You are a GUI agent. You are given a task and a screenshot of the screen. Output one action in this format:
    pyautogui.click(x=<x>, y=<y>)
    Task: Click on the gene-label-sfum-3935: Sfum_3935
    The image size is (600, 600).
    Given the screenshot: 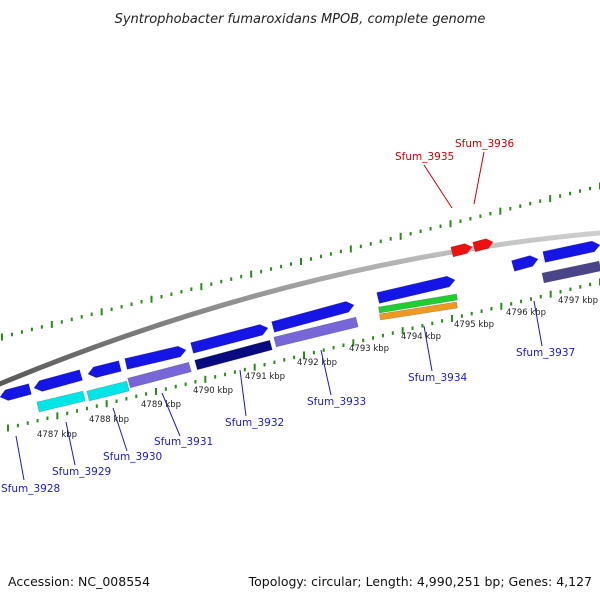 What is the action you would take?
    pyautogui.click(x=424, y=157)
    